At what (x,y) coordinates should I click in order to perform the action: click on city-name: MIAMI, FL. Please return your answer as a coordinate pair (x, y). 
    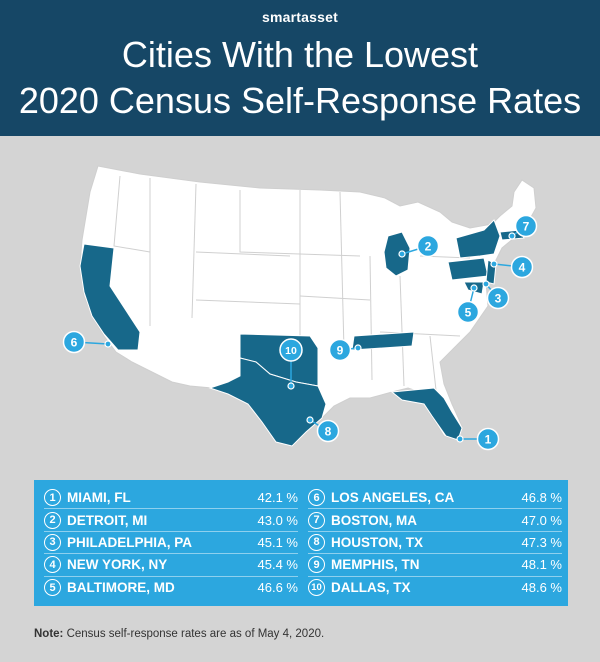
    Looking at the image, I should click on (99, 498).